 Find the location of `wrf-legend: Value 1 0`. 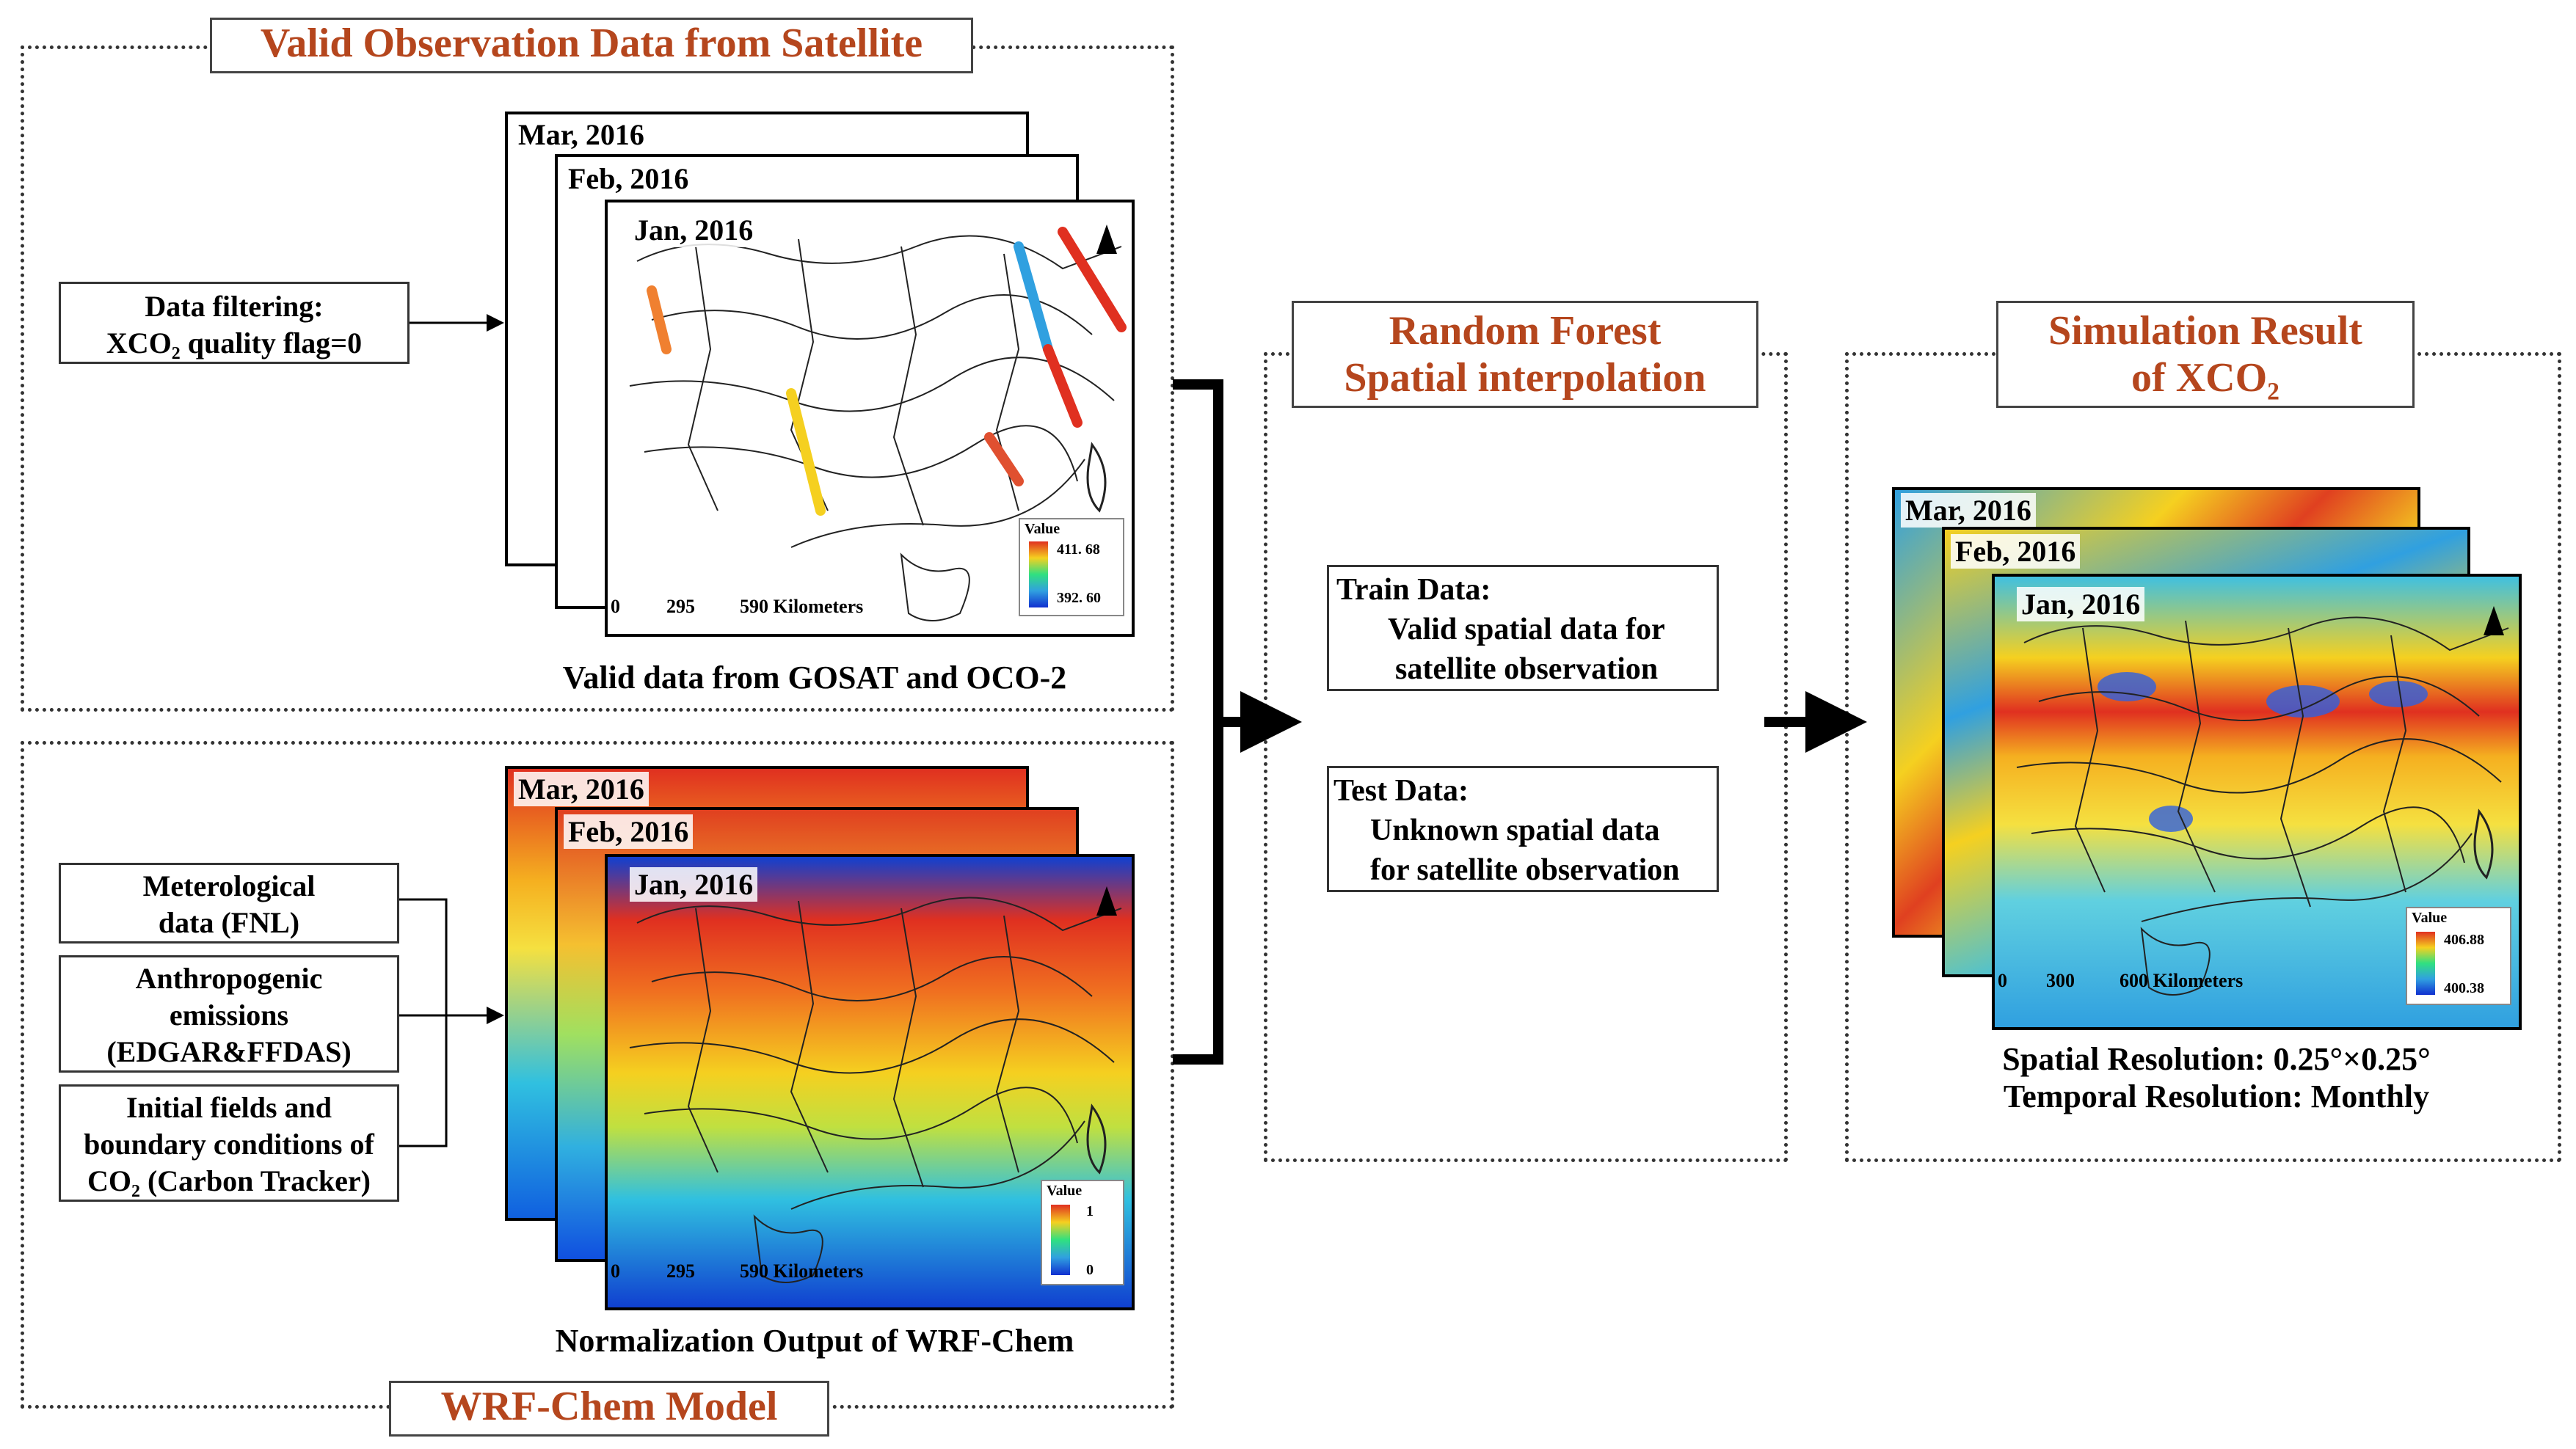

wrf-legend: Value 1 0 is located at coordinates (1082, 1232).